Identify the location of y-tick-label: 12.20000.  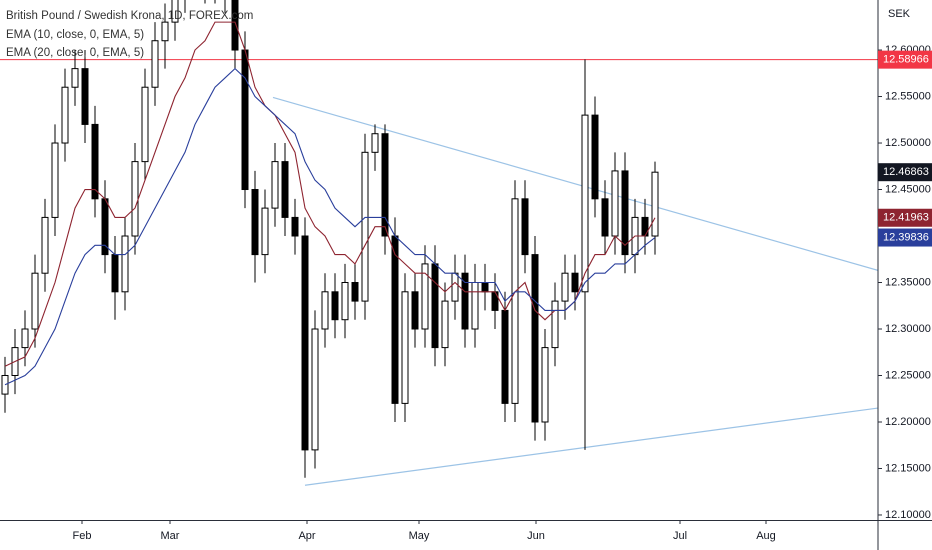
(908, 422).